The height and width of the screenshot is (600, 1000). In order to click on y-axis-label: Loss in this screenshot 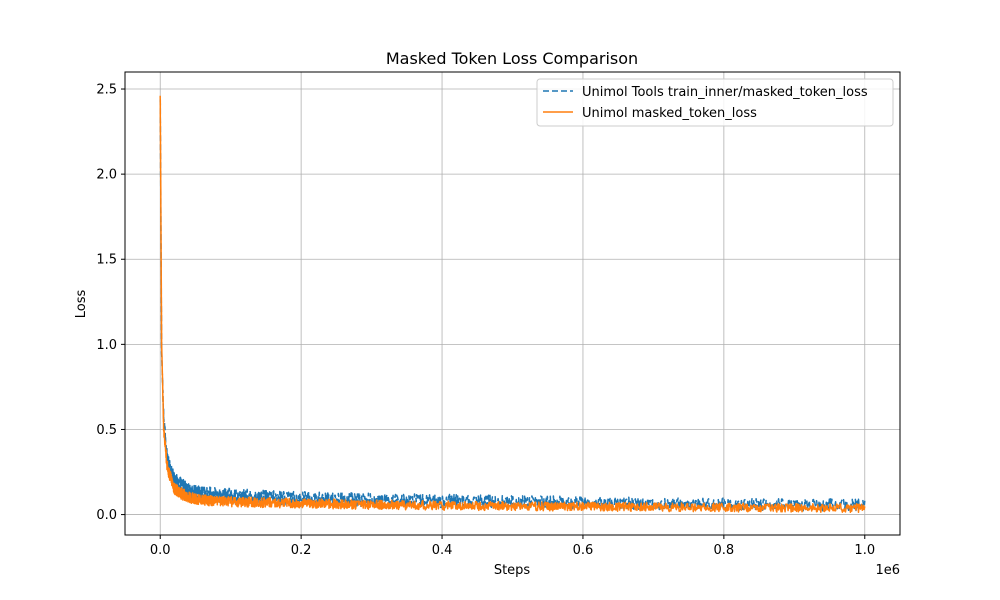, I will do `click(81, 304)`.